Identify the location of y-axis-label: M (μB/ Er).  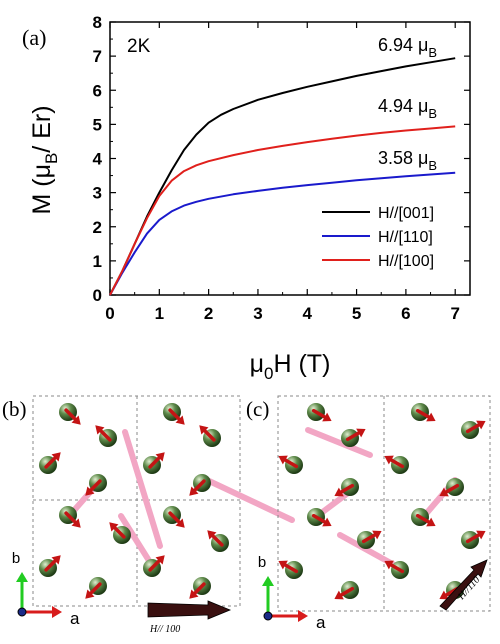
(44, 159).